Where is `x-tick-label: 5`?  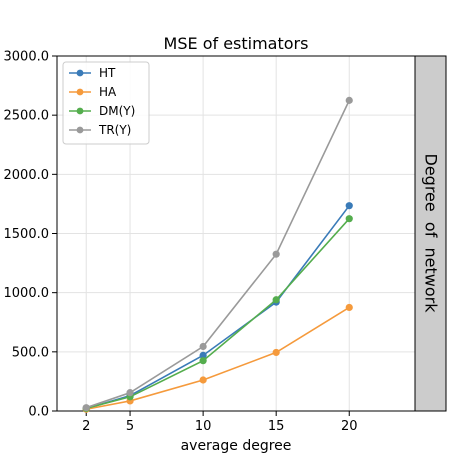
x-tick-label: 5 is located at coordinates (130, 426).